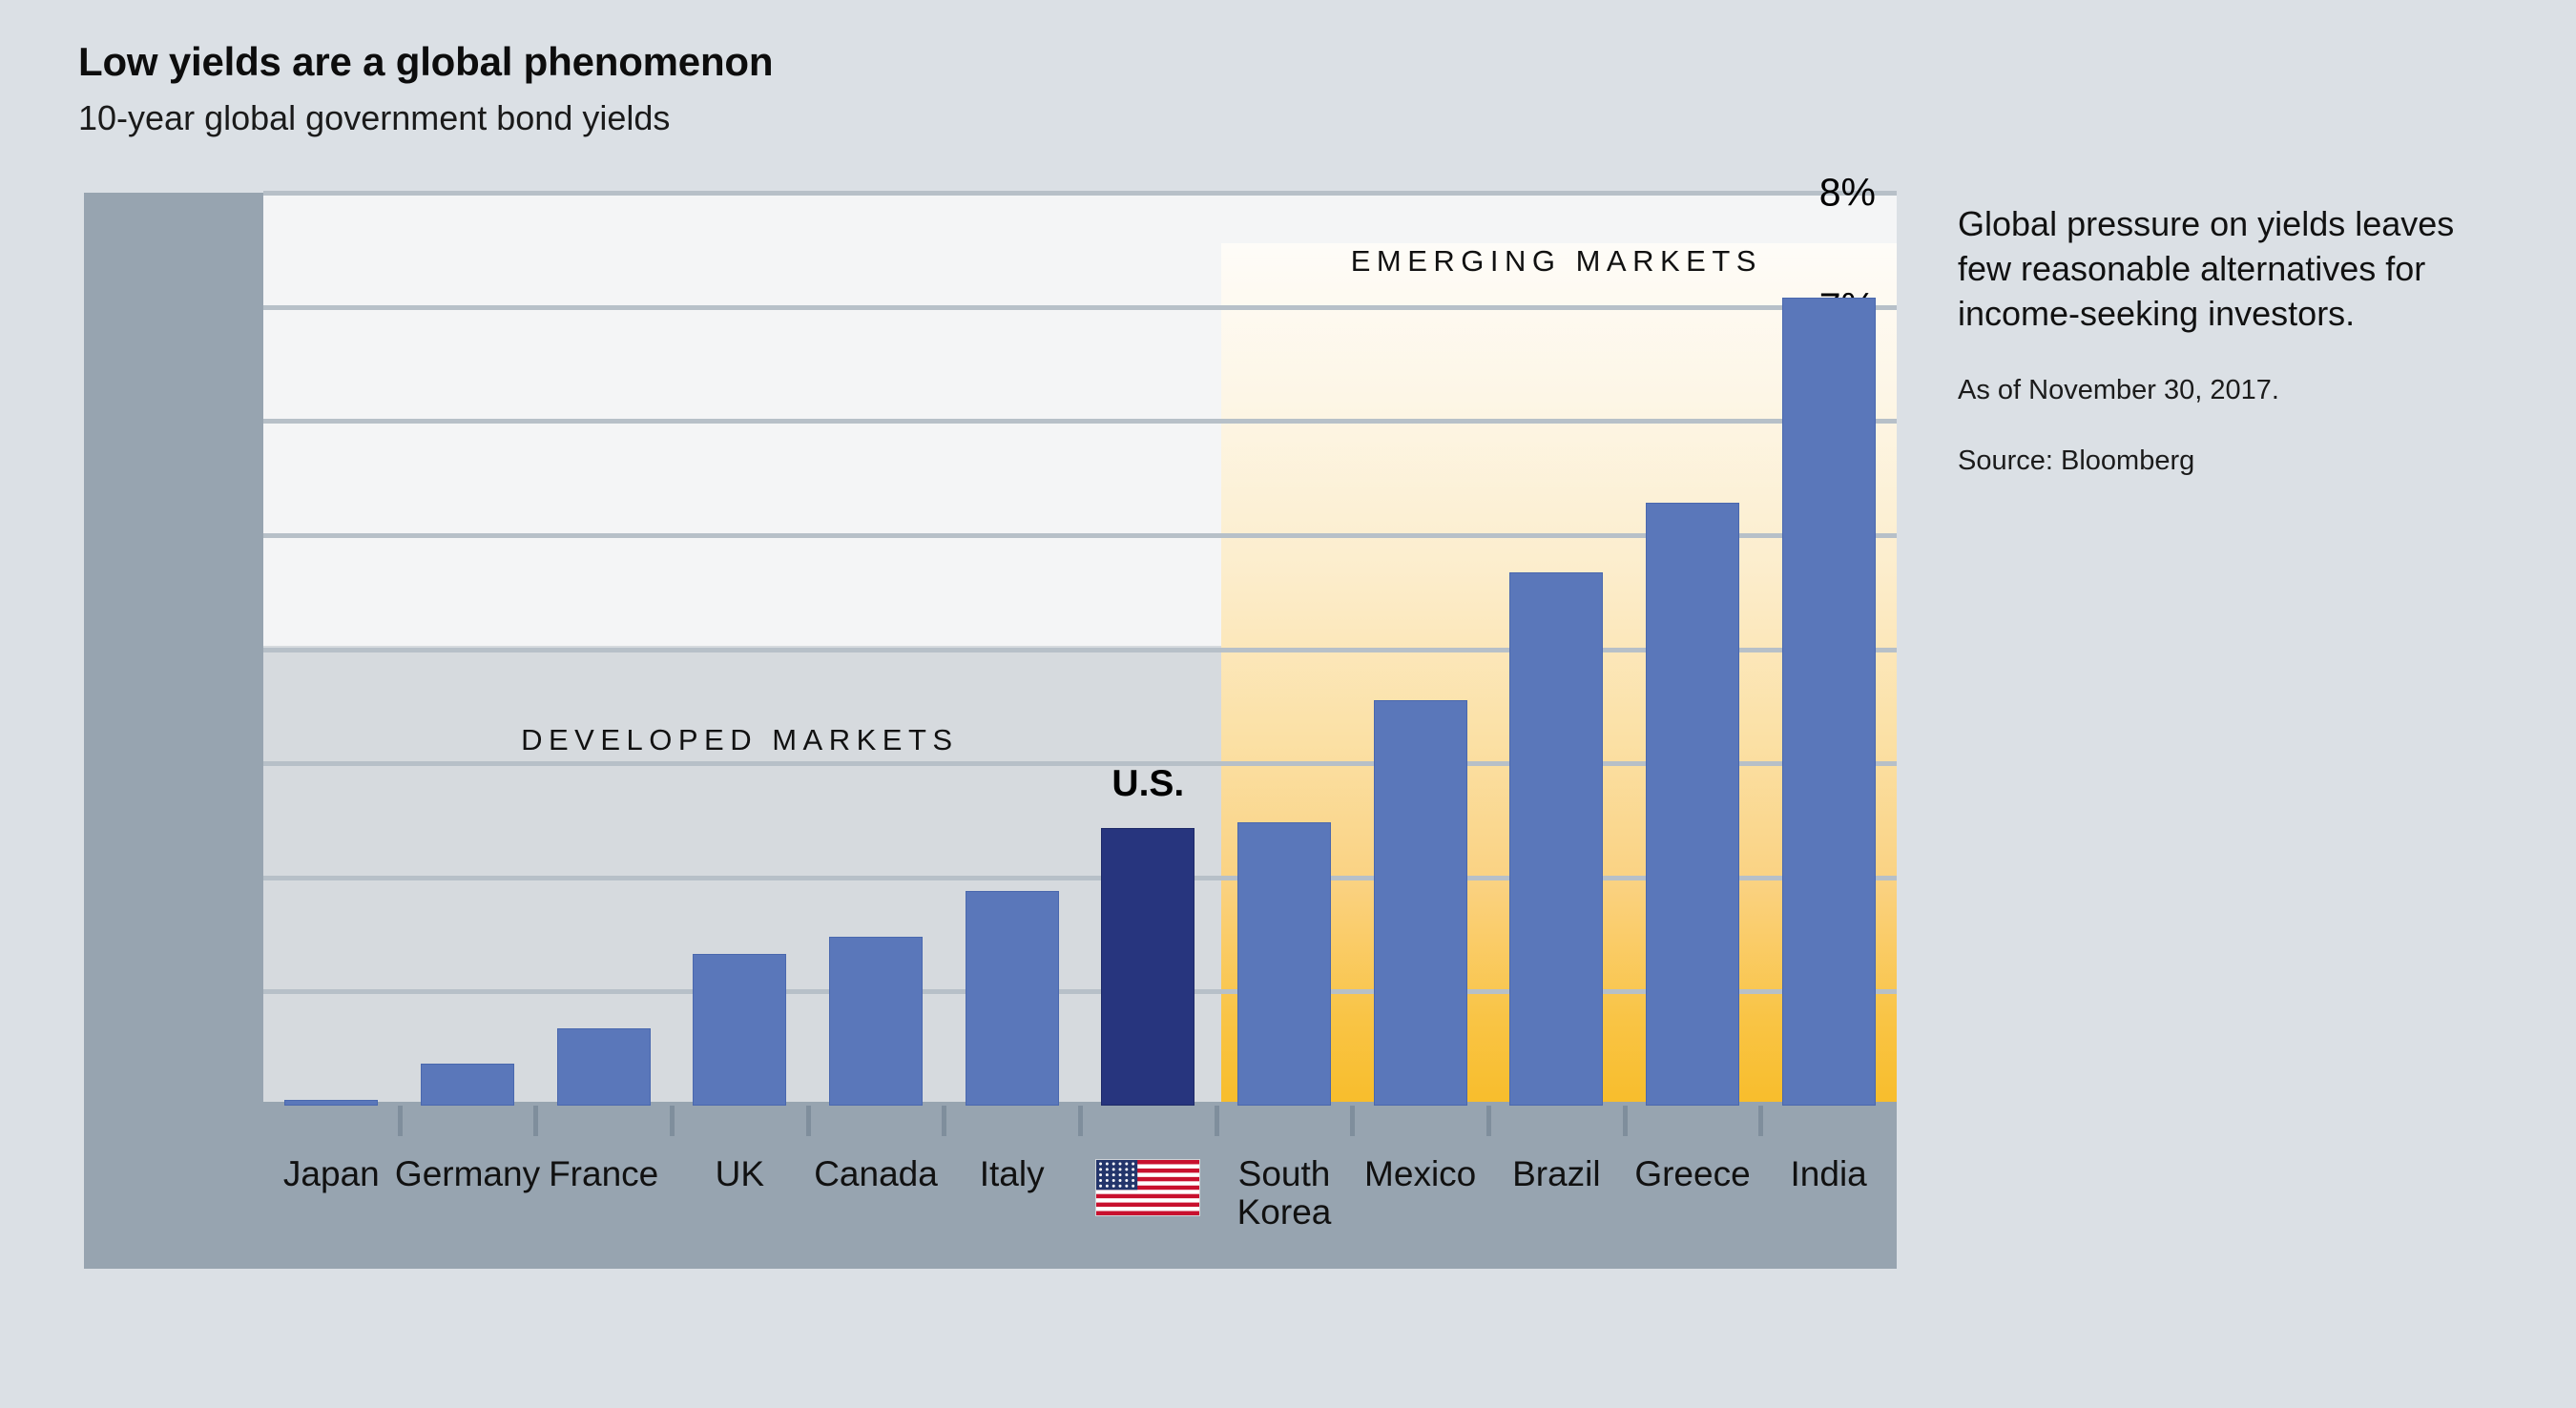 The width and height of the screenshot is (2576, 1408). Describe the element at coordinates (1828, 1173) in the screenshot. I see `x-axis-label-india: India` at that location.